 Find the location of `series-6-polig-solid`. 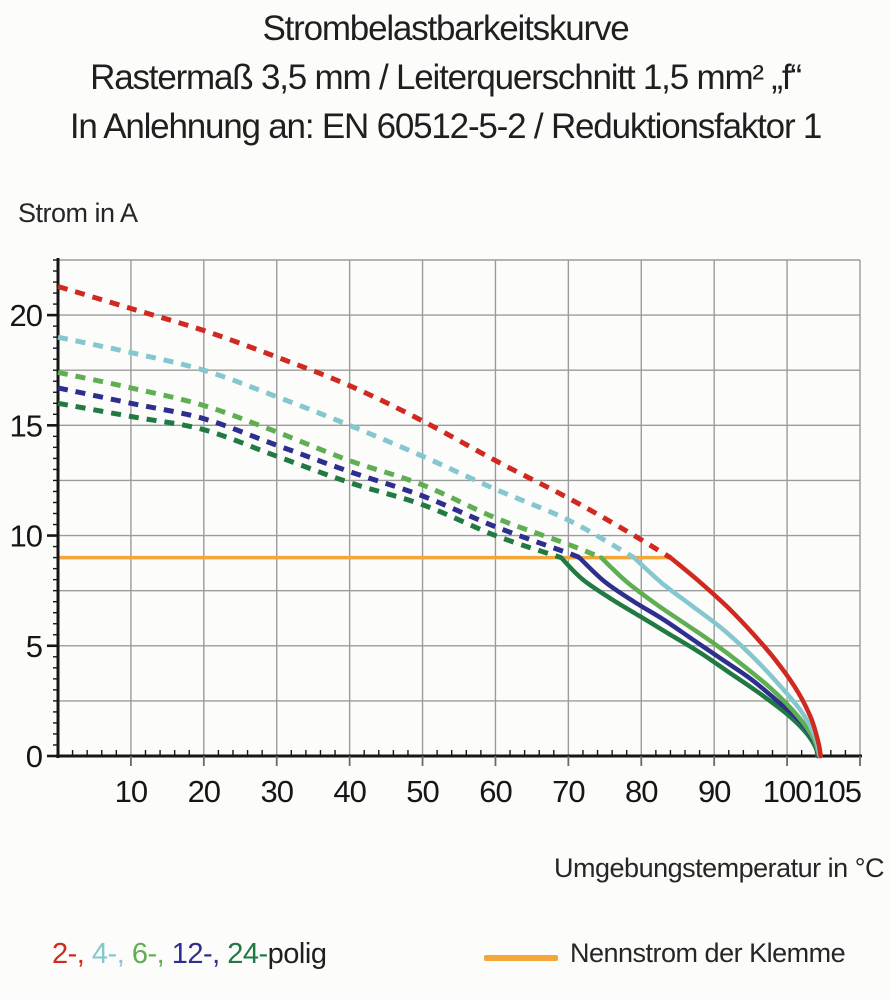

series-6-polig-solid is located at coordinates (710, 657).